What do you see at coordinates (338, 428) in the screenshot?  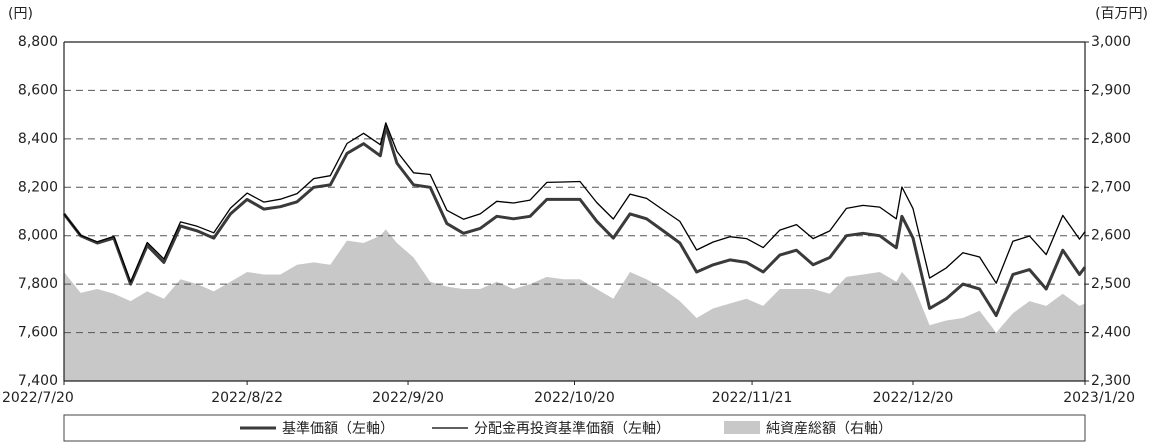 I see `legend-label: 基準価額（左軸）` at bounding box center [338, 428].